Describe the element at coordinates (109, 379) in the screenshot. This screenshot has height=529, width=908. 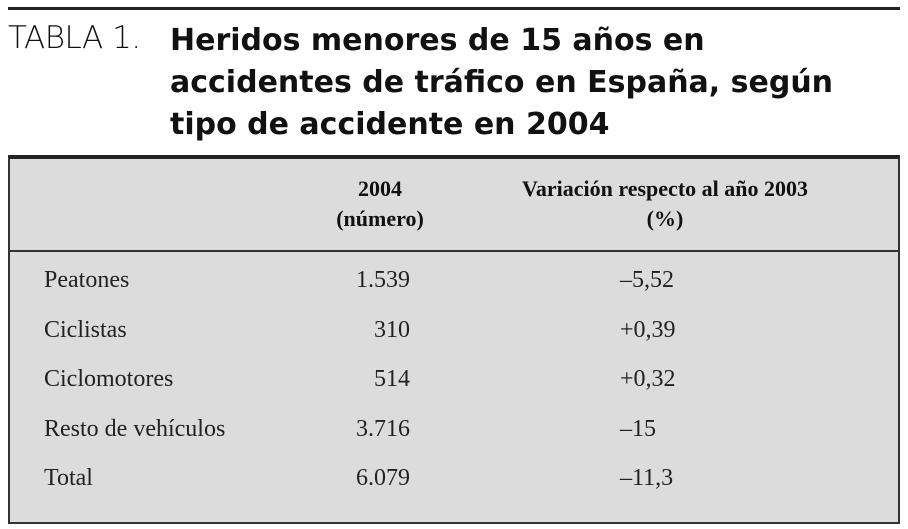
I see `row-label: Ciclomotores` at that location.